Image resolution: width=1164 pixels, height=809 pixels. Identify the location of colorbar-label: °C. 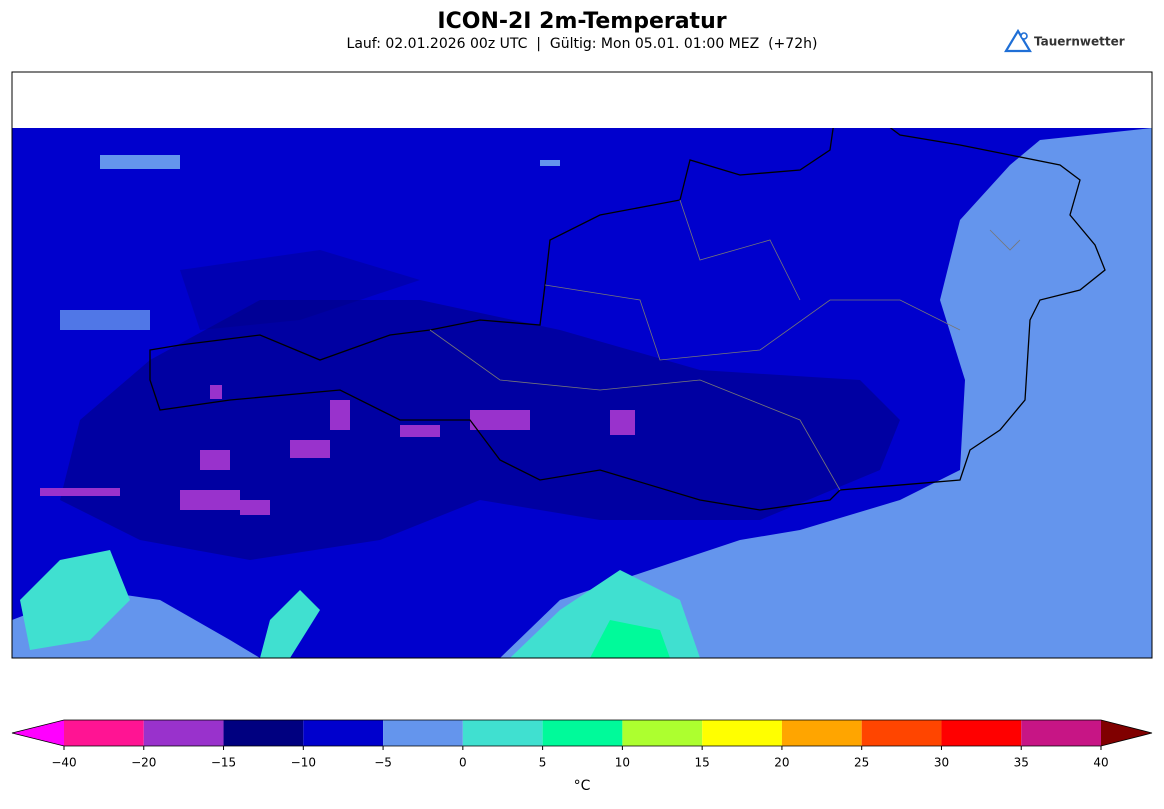
(582, 786).